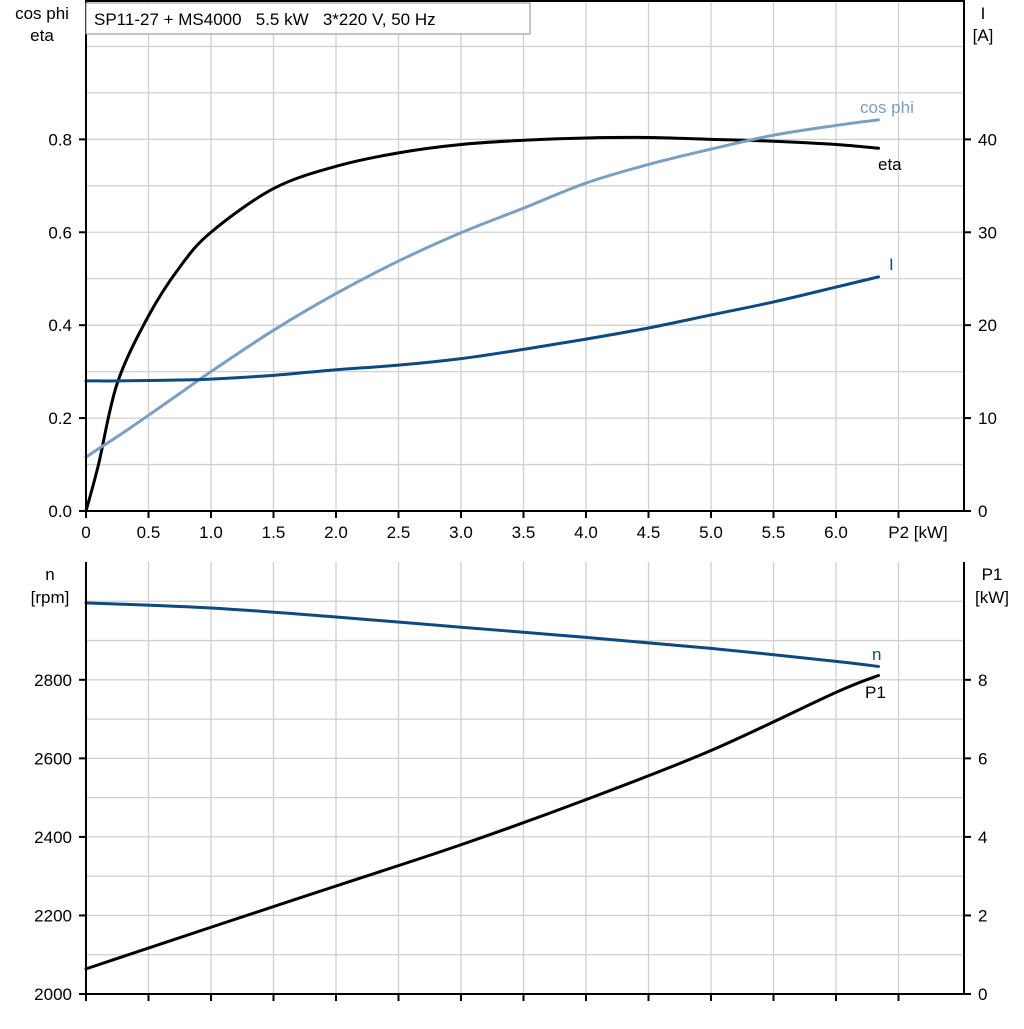 The image size is (1024, 1029). I want to click on x-tick-label: 1.5, so click(274, 532).